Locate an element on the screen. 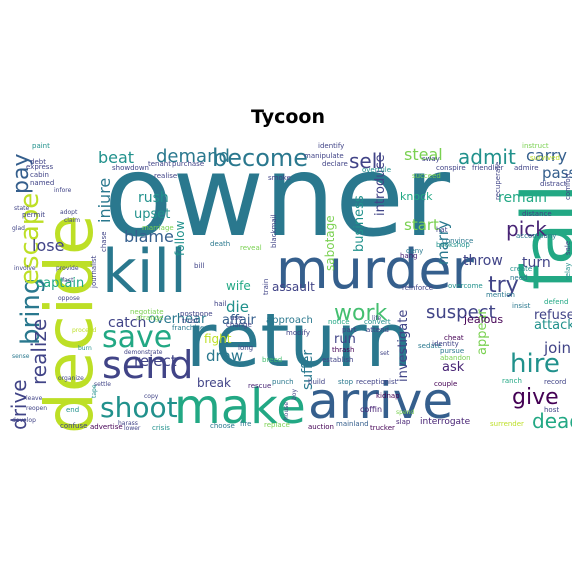 The width and height of the screenshot is (576, 576). word-sell: sell is located at coordinates (366, 161).